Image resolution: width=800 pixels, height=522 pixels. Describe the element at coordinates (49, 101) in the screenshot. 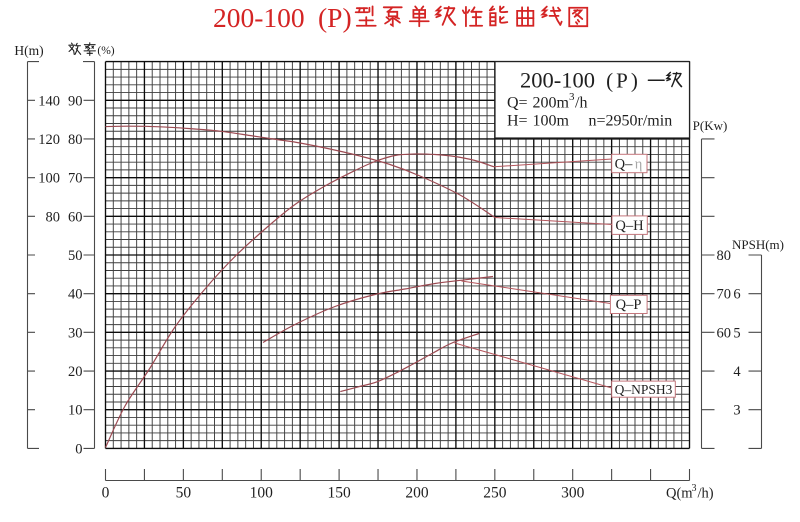

I see `svg-text: 140` at that location.